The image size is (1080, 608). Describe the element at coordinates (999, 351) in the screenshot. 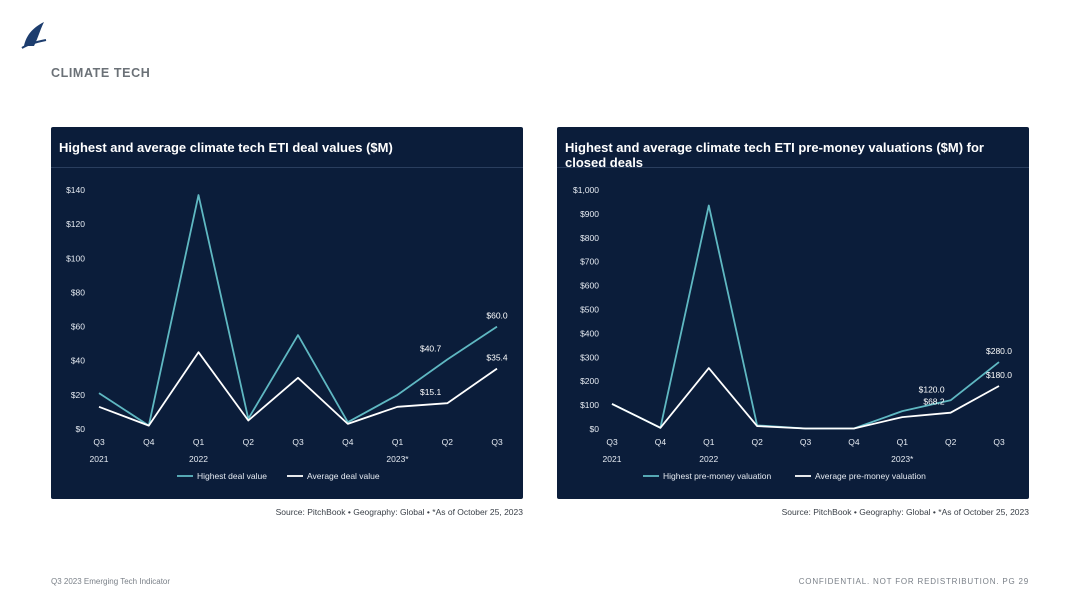

I see `data-label: $280.0` at that location.